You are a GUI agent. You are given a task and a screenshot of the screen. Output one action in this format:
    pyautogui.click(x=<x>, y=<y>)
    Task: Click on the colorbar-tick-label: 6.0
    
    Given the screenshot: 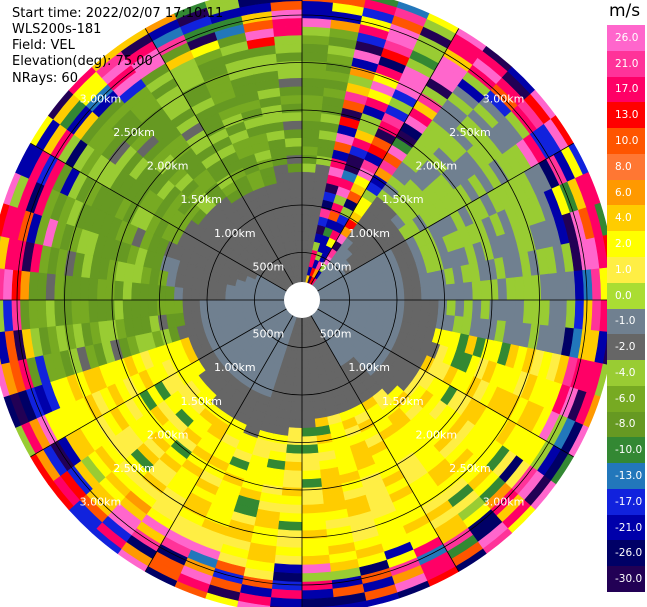 What is the action you would take?
    pyautogui.click(x=623, y=192)
    